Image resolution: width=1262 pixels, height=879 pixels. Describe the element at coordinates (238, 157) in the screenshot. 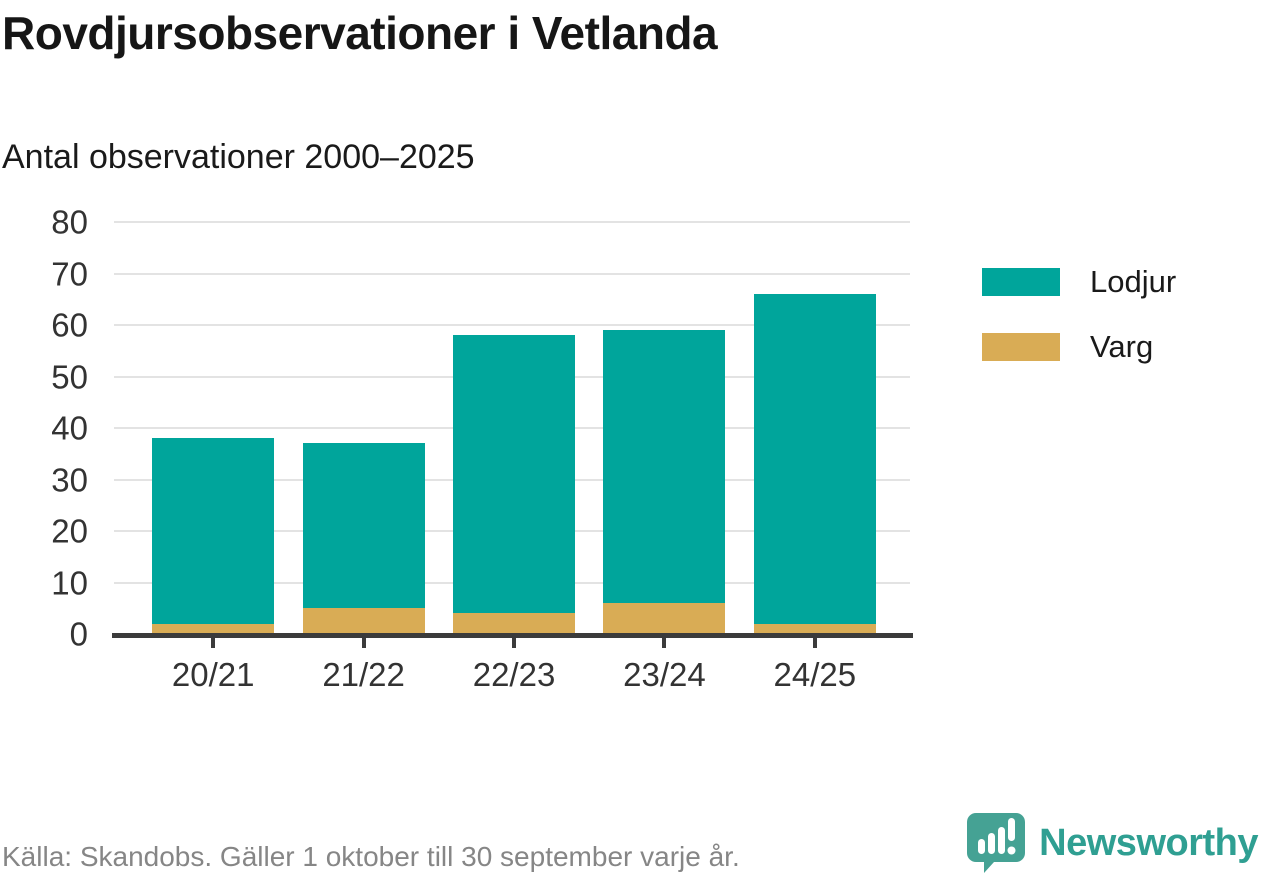

I see `chart-subtitle: Antal observationer 2000–2025` at that location.